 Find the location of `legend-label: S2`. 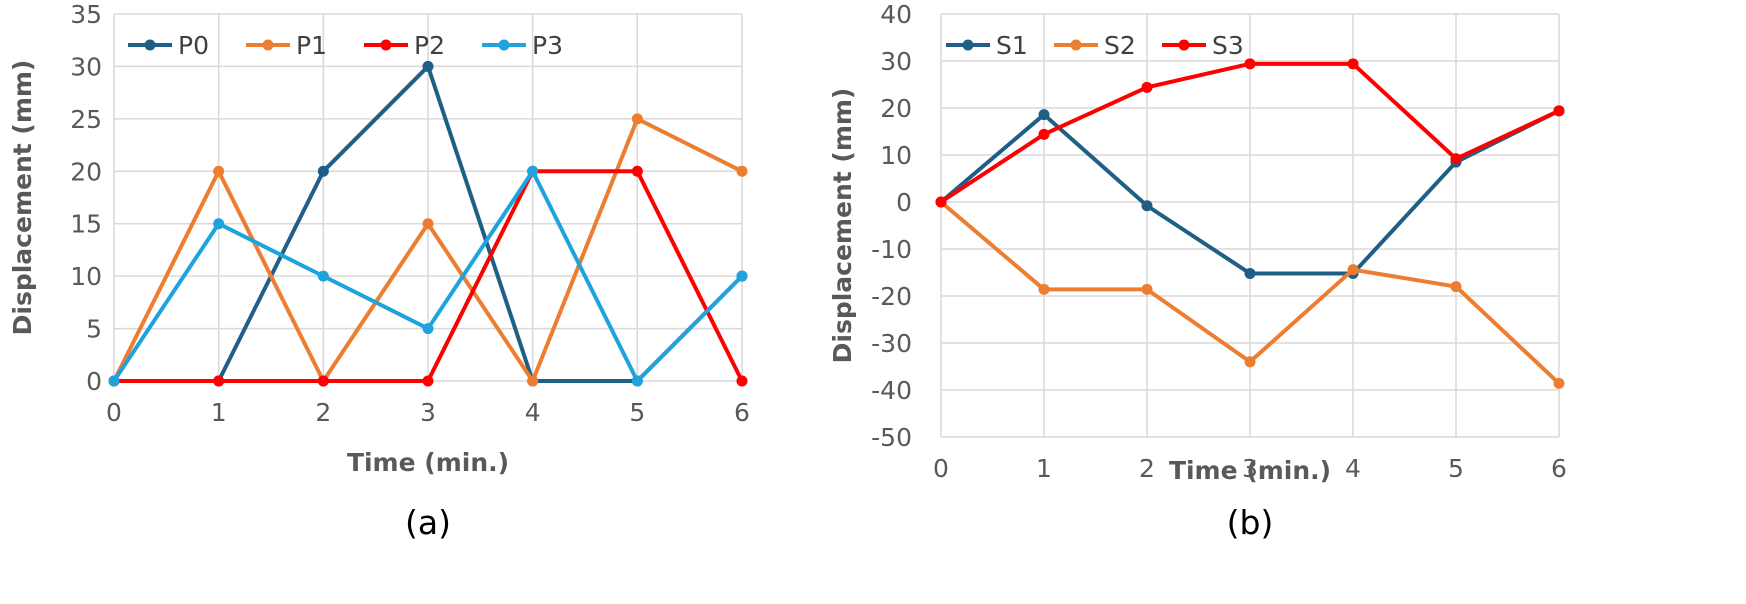

legend-label: S2 is located at coordinates (1120, 45).